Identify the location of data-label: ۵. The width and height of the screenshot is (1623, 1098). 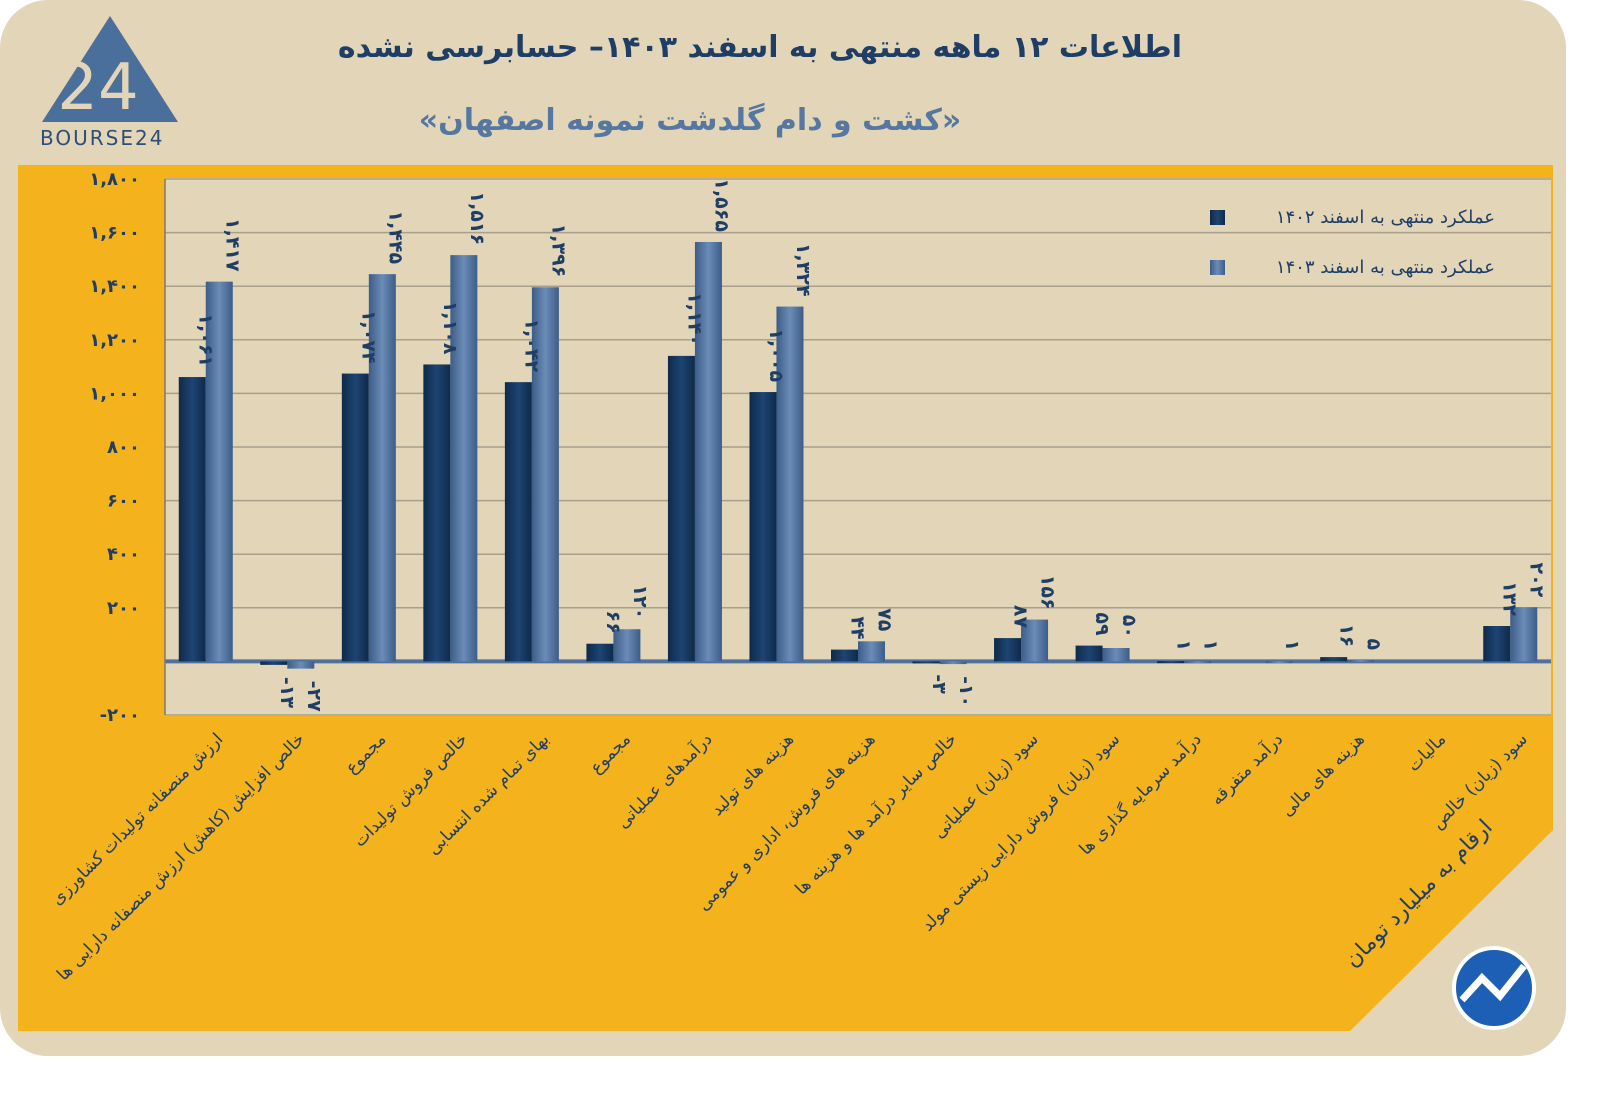
(1374, 644).